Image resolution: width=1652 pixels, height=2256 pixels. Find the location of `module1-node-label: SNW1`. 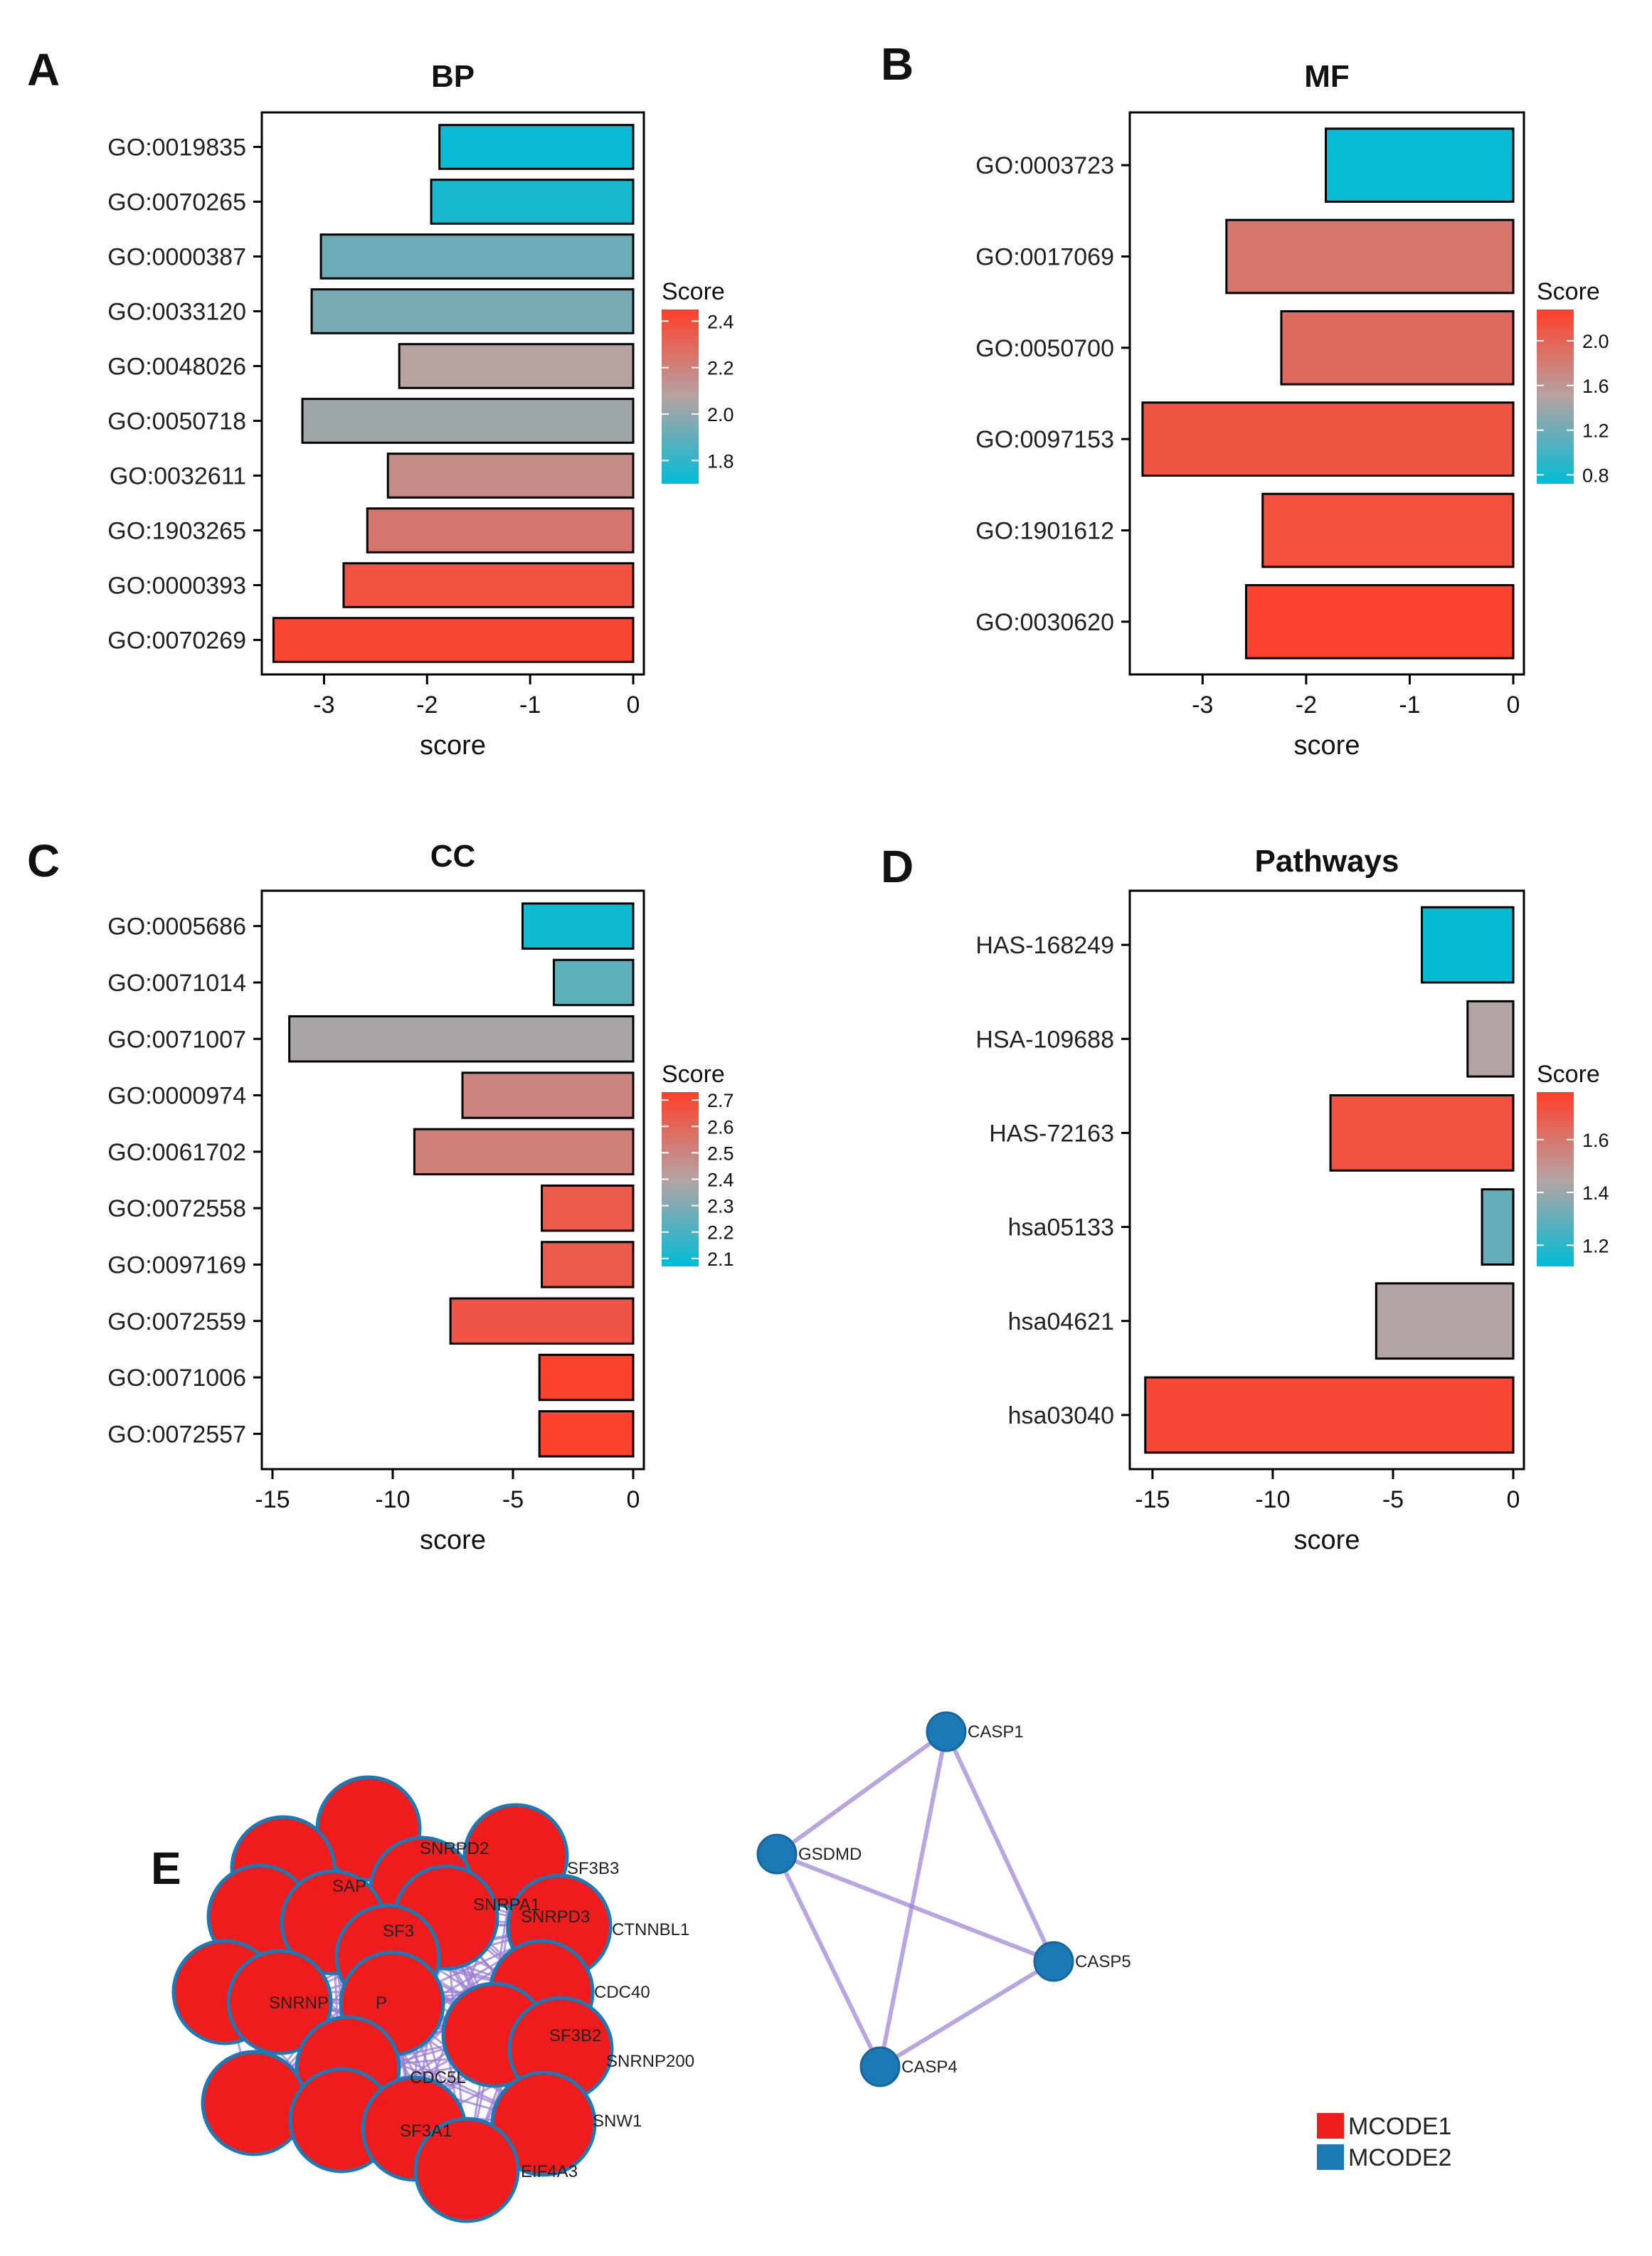

module1-node-label: SNW1 is located at coordinates (617, 2121).